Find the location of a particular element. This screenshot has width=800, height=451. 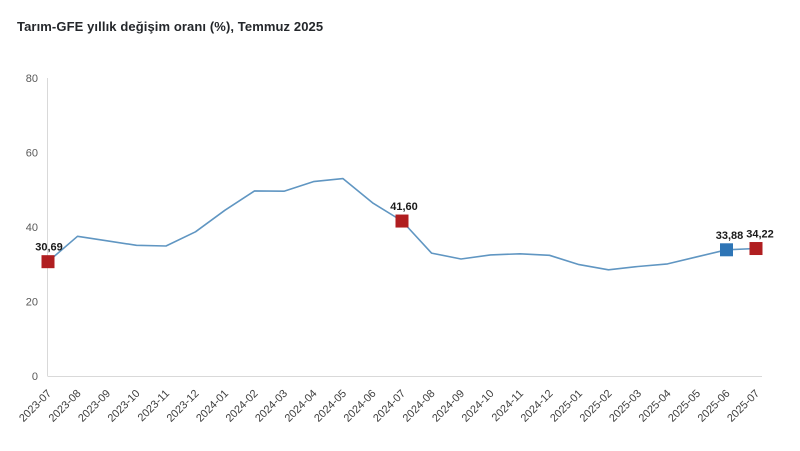

y-tick-label: 80 is located at coordinates (32, 79).